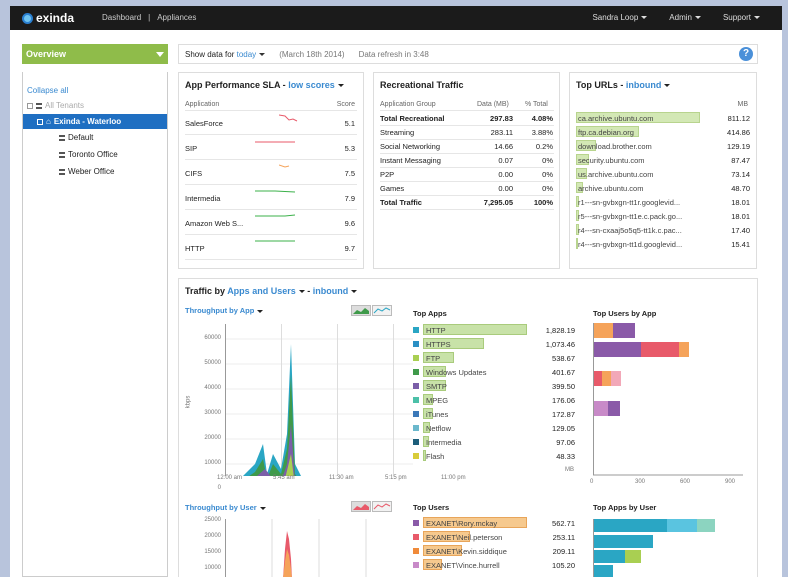  Describe the element at coordinates (296, 548) in the screenshot. I see `throughput-by-user-chart` at that location.